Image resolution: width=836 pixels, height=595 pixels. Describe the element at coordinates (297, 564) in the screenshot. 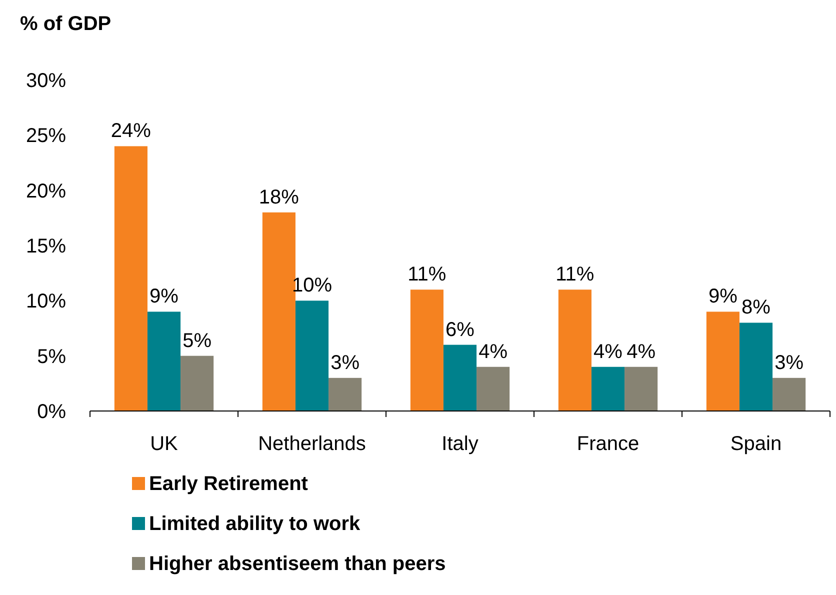

I see `legend-label: Higher absentiseem than peers` at that location.